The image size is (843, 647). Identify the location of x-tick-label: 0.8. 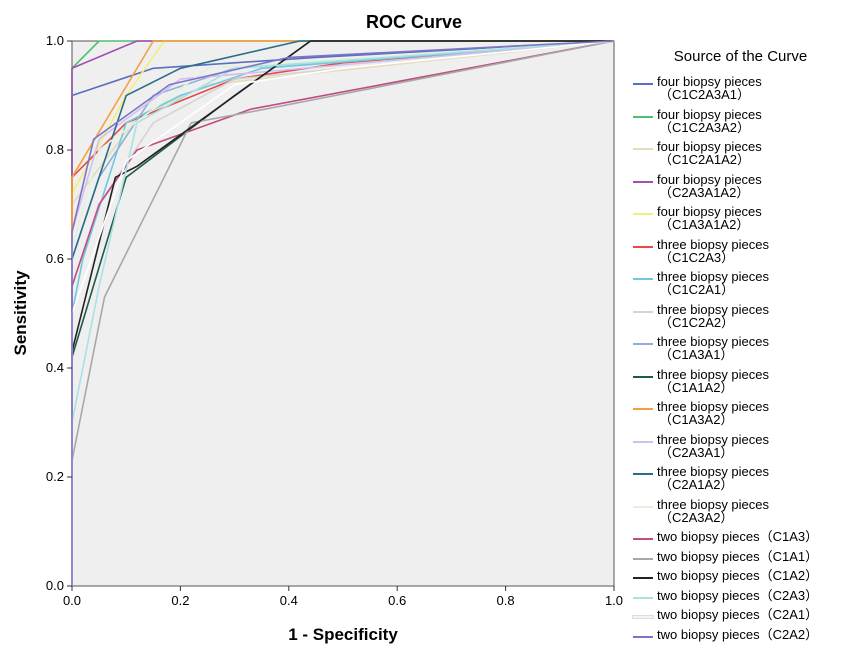
(506, 600).